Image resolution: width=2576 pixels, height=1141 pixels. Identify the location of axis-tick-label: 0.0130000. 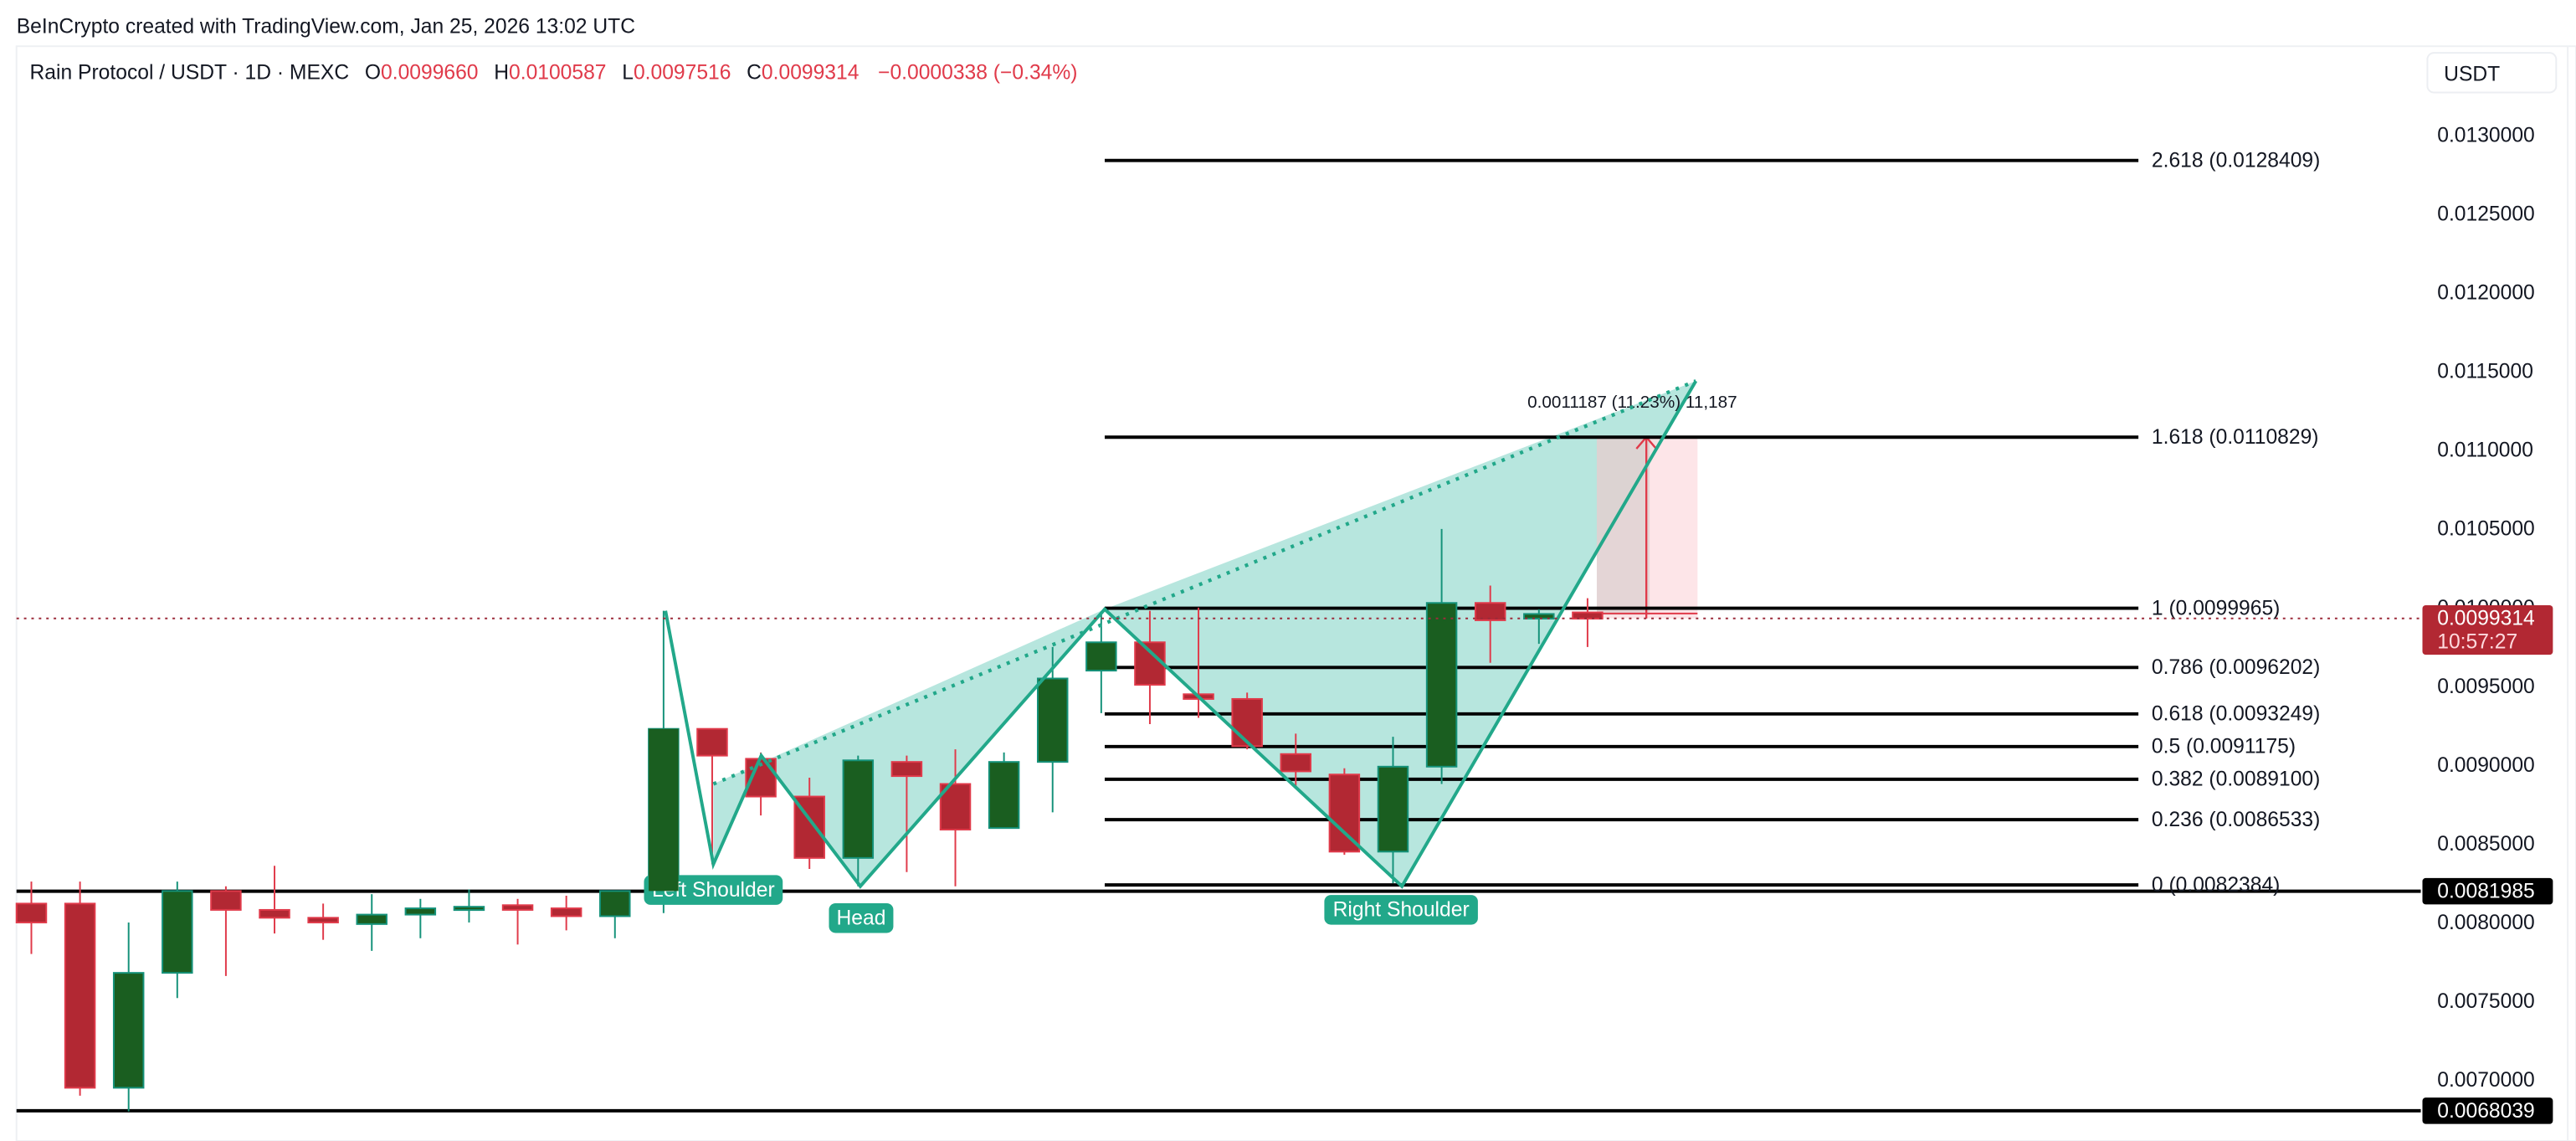
(2486, 136).